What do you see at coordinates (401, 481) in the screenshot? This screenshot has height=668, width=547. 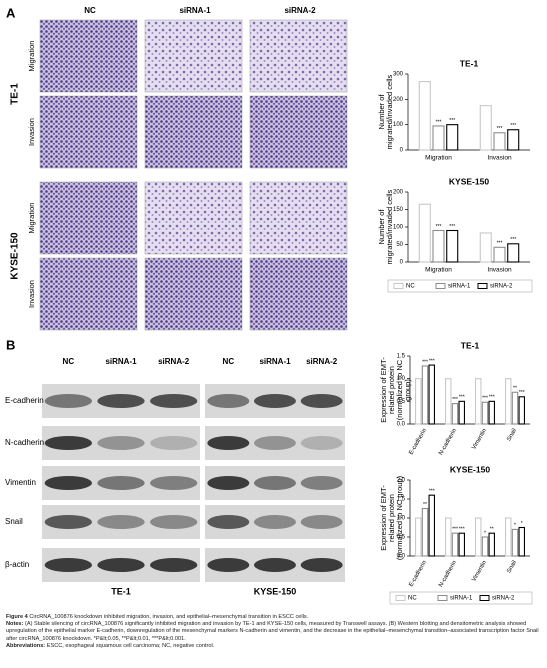 I see `y-tick-label: 2.0` at bounding box center [401, 481].